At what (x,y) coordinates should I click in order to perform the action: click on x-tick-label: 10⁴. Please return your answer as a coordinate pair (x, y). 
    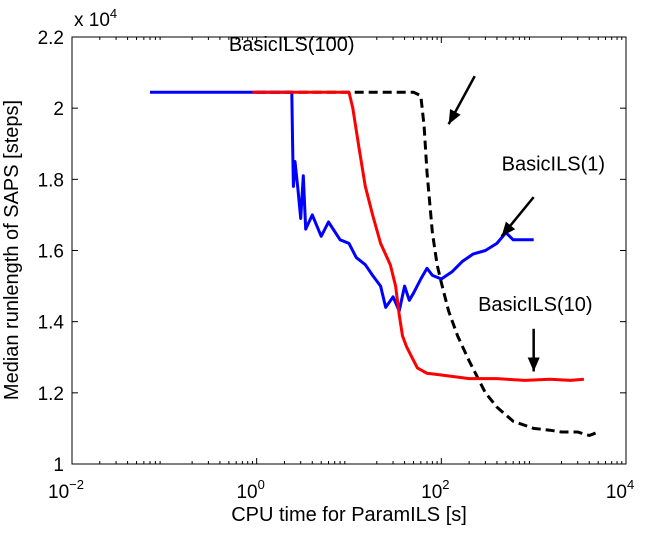
    Looking at the image, I should click on (620, 490).